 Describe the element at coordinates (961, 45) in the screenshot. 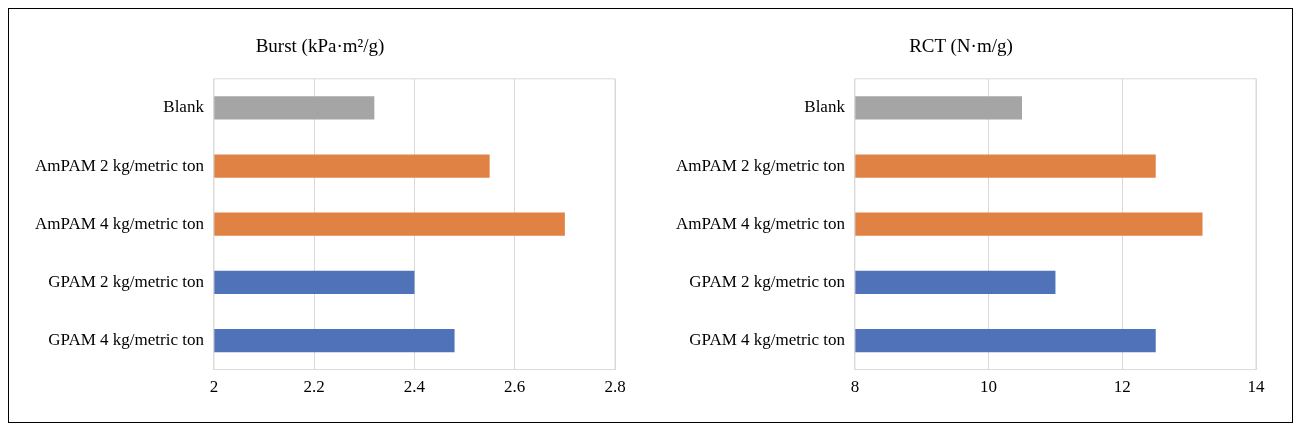

I see `chart-title: RCT (N·m/g)` at that location.